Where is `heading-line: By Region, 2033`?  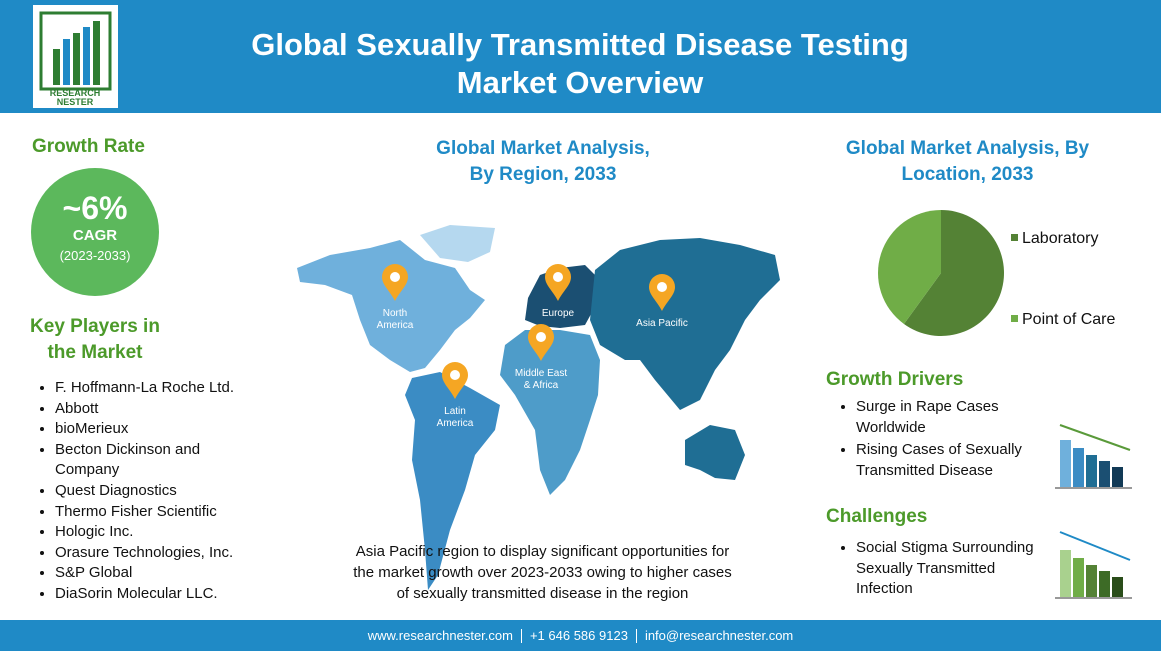
heading-line: By Region, 2033 is located at coordinates (543, 174).